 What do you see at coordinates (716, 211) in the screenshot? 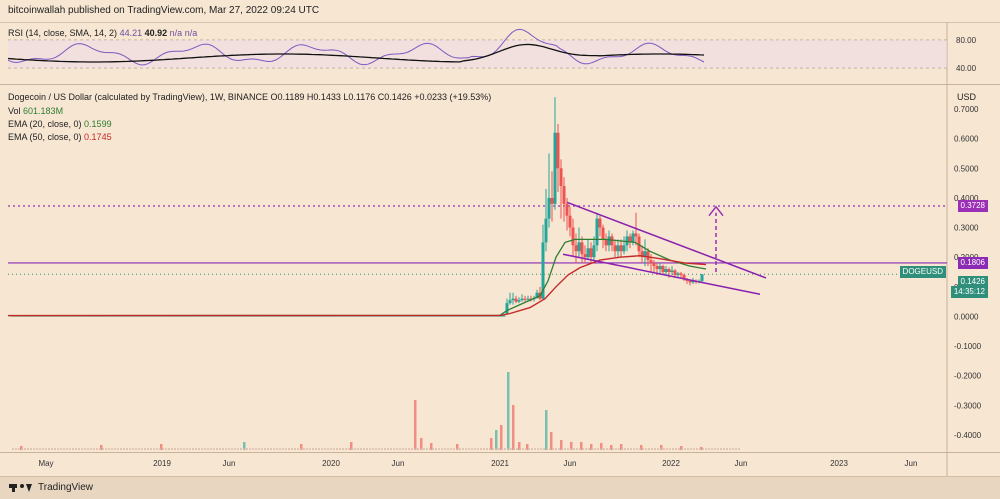
I see `projection-arrowhead-icon` at bounding box center [716, 211].